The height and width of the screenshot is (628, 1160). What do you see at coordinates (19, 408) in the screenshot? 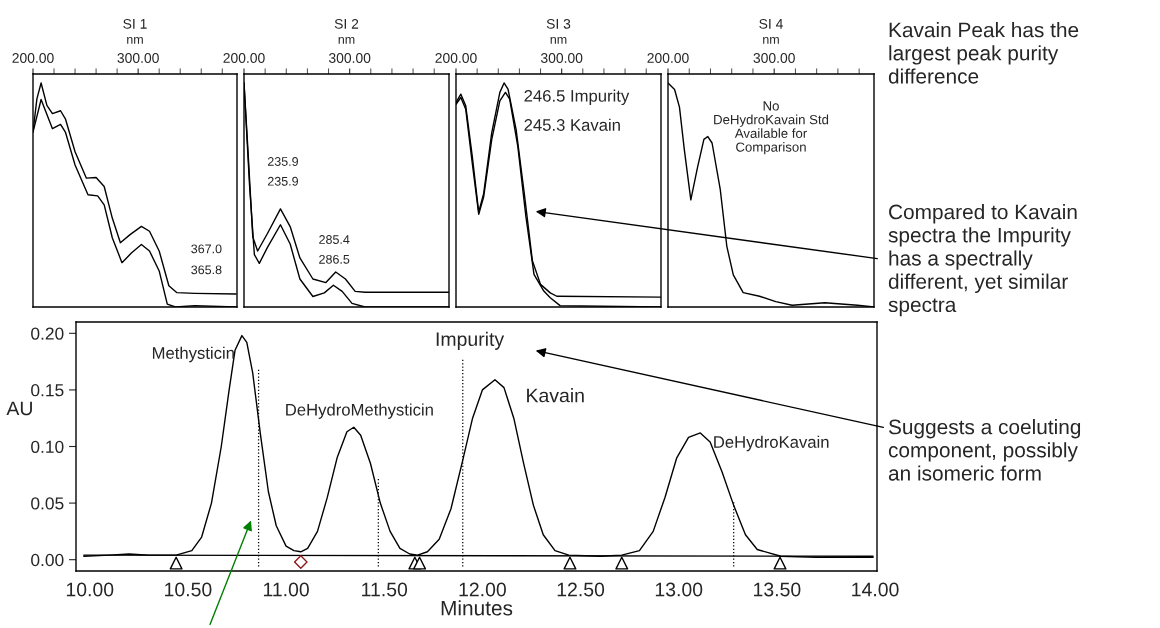
I see `y-axis-title: AU` at bounding box center [19, 408].